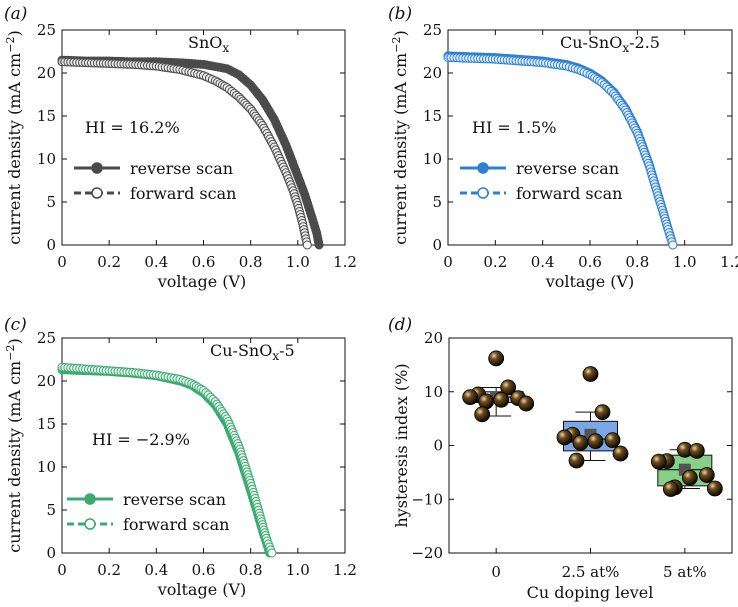  Describe the element at coordinates (427, 499) in the screenshot. I see `y-tick-label: −10` at that location.